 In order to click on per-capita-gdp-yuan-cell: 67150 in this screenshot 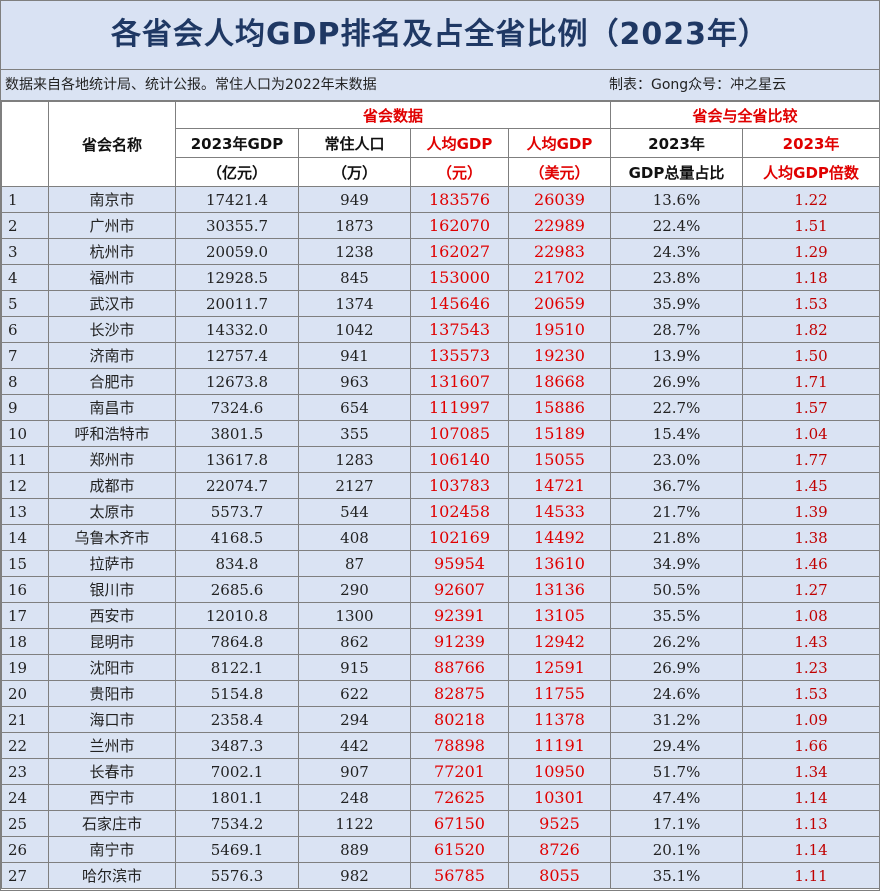, I will do `click(459, 823)`.